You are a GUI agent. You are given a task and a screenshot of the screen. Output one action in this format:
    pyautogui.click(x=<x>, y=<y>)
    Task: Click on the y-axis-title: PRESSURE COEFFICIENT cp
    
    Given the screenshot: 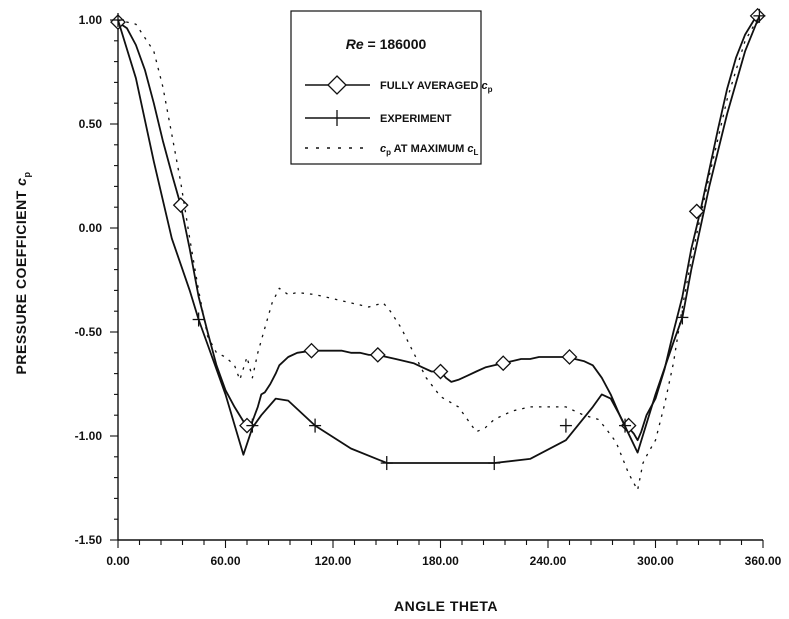 What is the action you would take?
    pyautogui.click(x=22, y=273)
    